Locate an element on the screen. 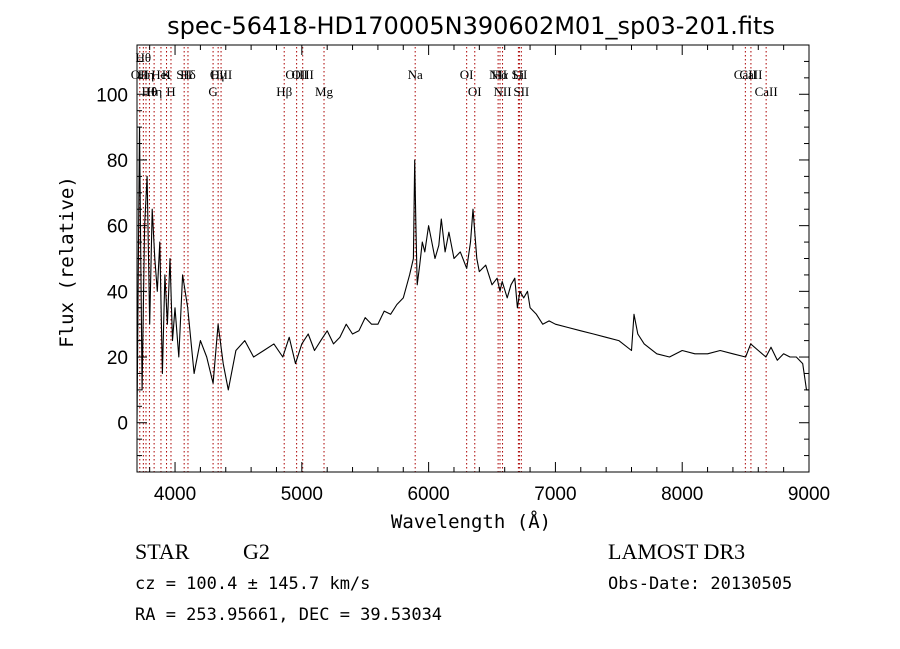  line-marker-label: Hβ is located at coordinates (284, 91).